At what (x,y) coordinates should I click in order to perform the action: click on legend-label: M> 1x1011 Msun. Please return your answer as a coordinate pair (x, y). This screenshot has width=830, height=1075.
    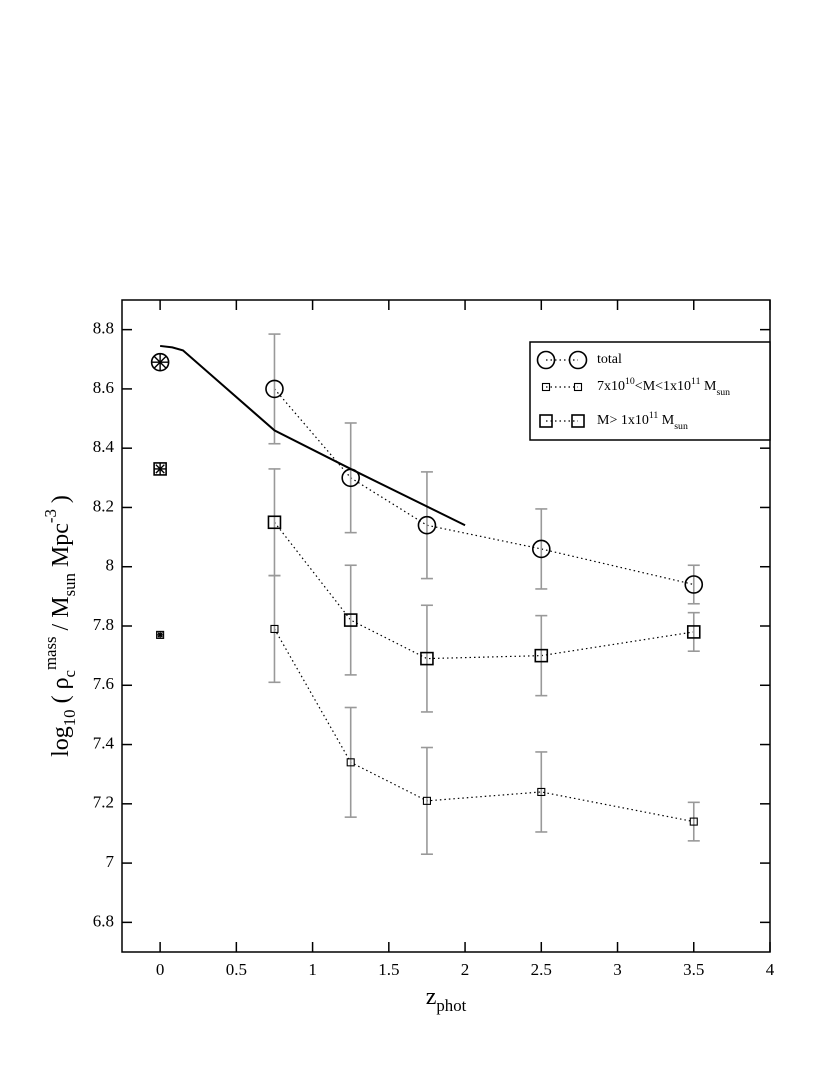
    Looking at the image, I should click on (642, 421).